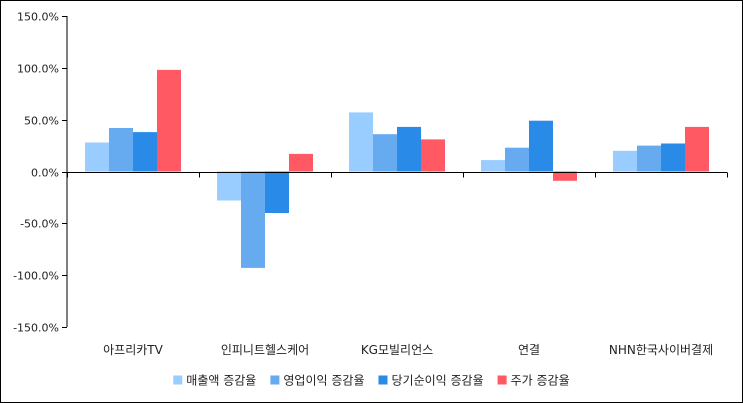 This screenshot has width=743, height=403. What do you see at coordinates (41, 121) in the screenshot?
I see `y-tick-label: 50.0%` at bounding box center [41, 121].